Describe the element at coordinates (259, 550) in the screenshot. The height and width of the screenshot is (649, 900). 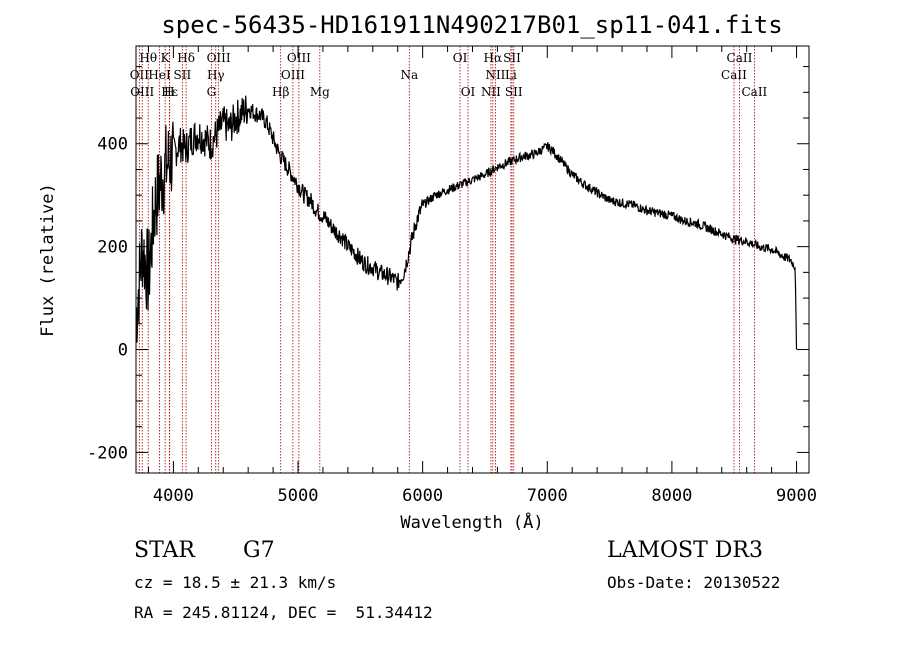
I see `subclass: G7` at that location.